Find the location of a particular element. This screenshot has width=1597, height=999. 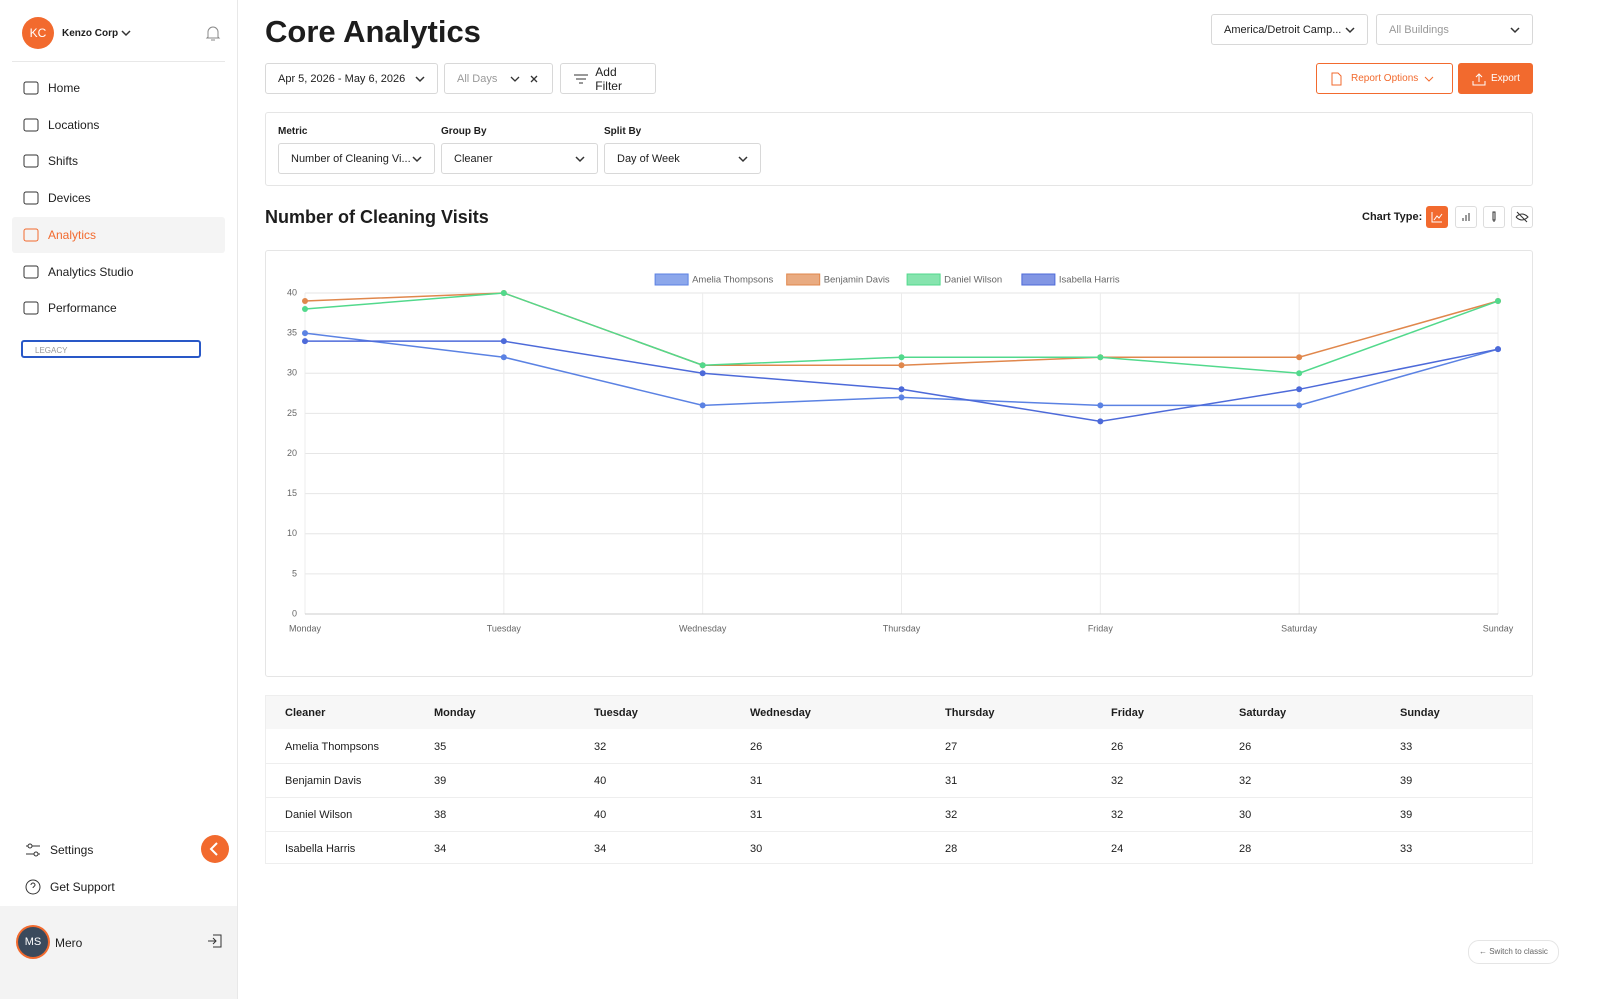

nav-item: Locations is located at coordinates (118, 125).